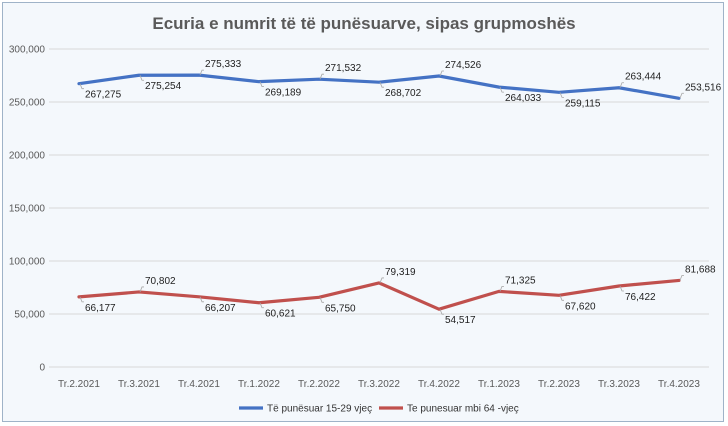 This screenshot has height=426, width=728. What do you see at coordinates (259, 384) in the screenshot?
I see `x-tick-label: Tr.1.2022` at bounding box center [259, 384].